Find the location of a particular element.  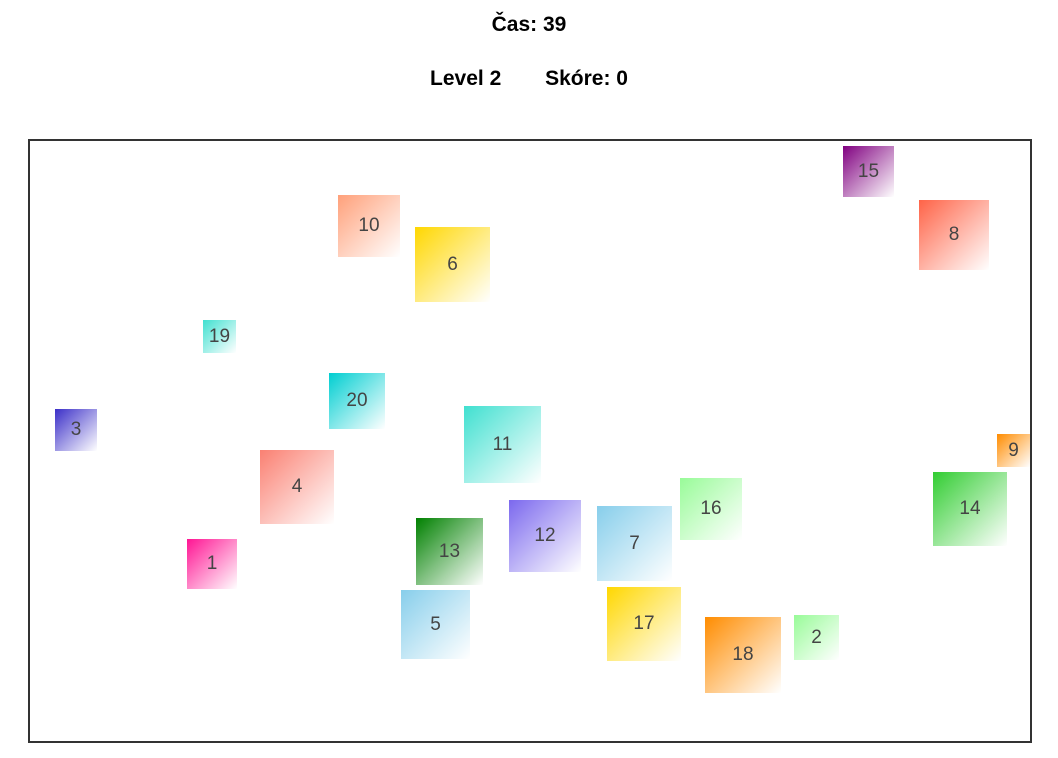

tile-11: 11 is located at coordinates (502, 444).